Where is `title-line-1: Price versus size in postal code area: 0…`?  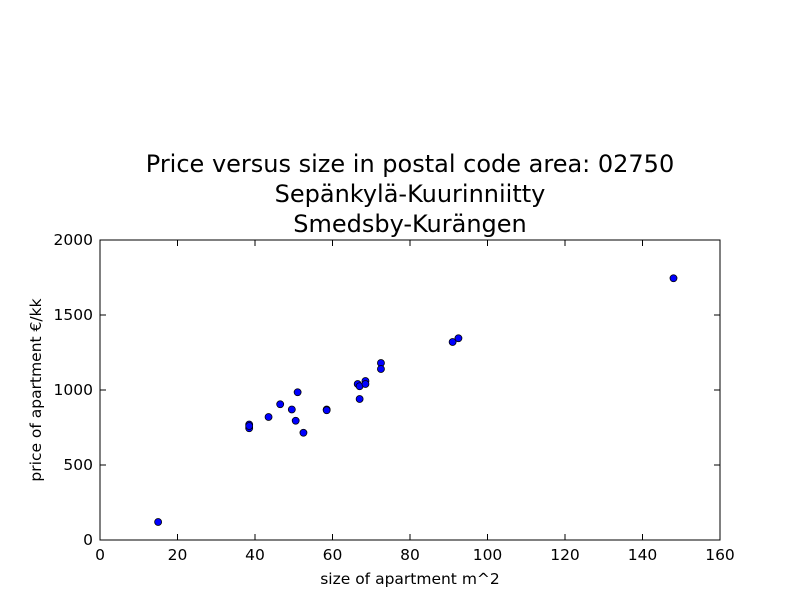
title-line-1: Price versus size in postal code area: 0… is located at coordinates (410, 164).